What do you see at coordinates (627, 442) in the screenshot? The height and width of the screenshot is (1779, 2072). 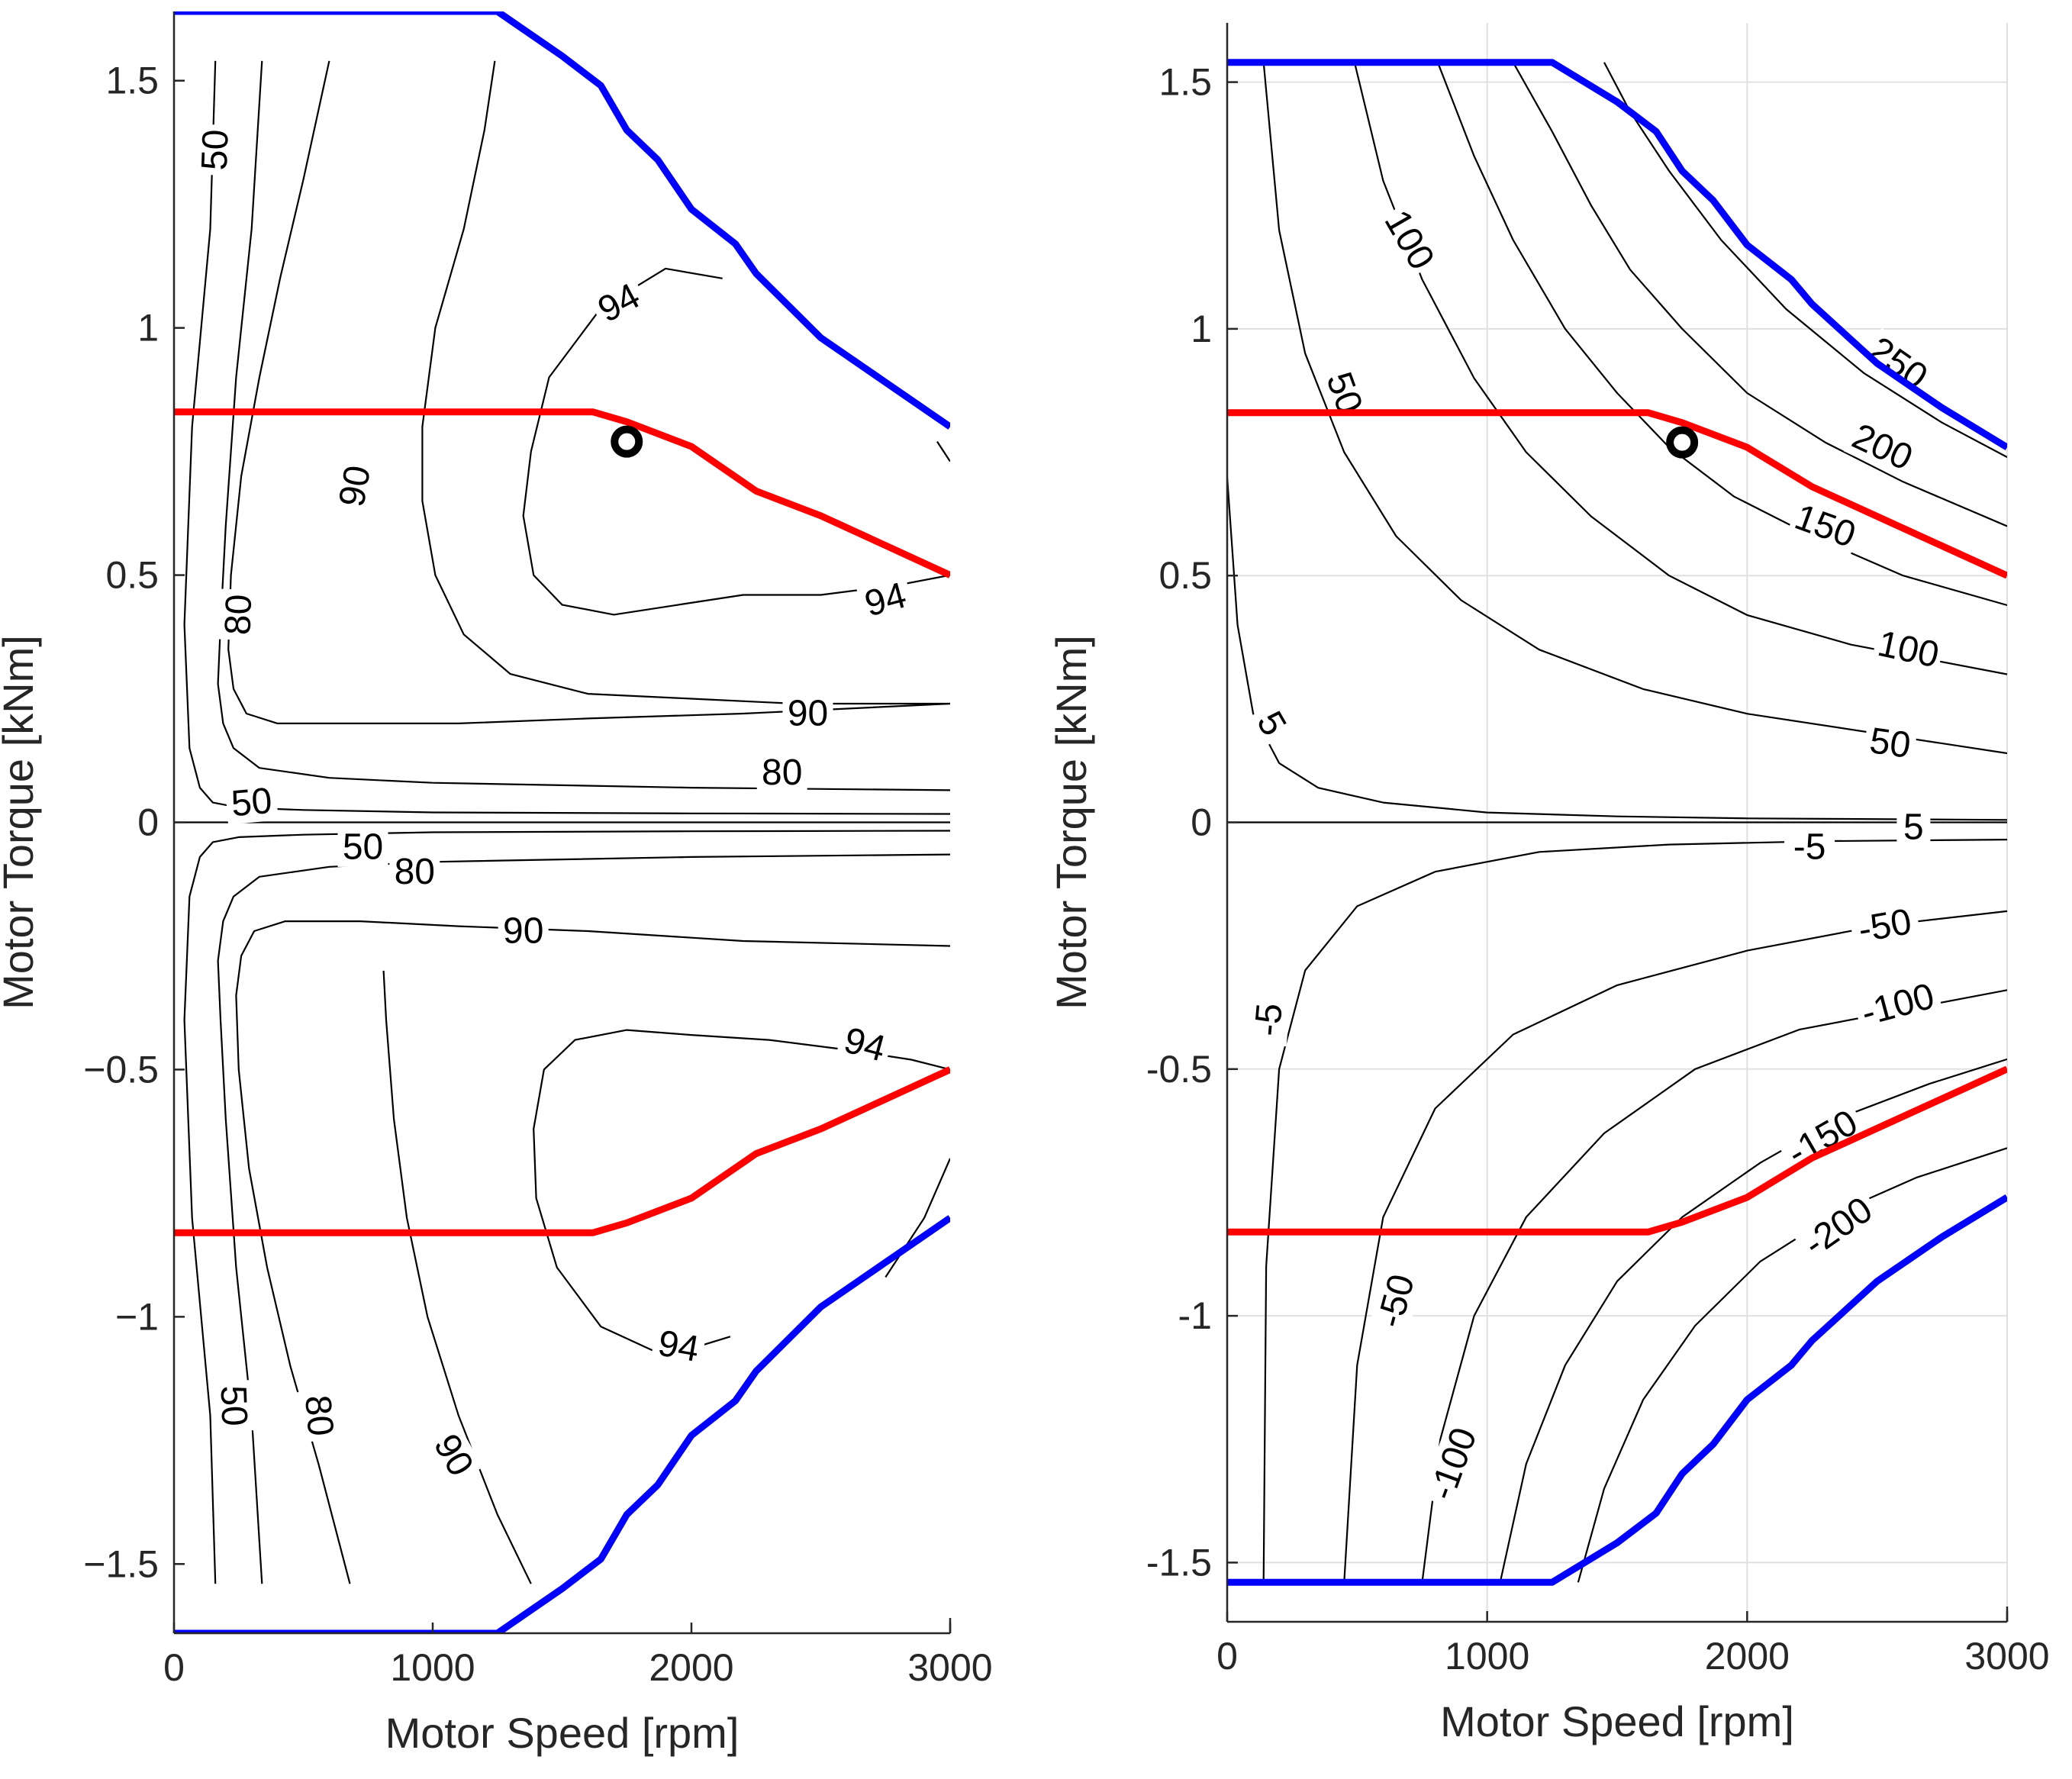 I see `chart-1-operating-point-marker` at bounding box center [627, 442].